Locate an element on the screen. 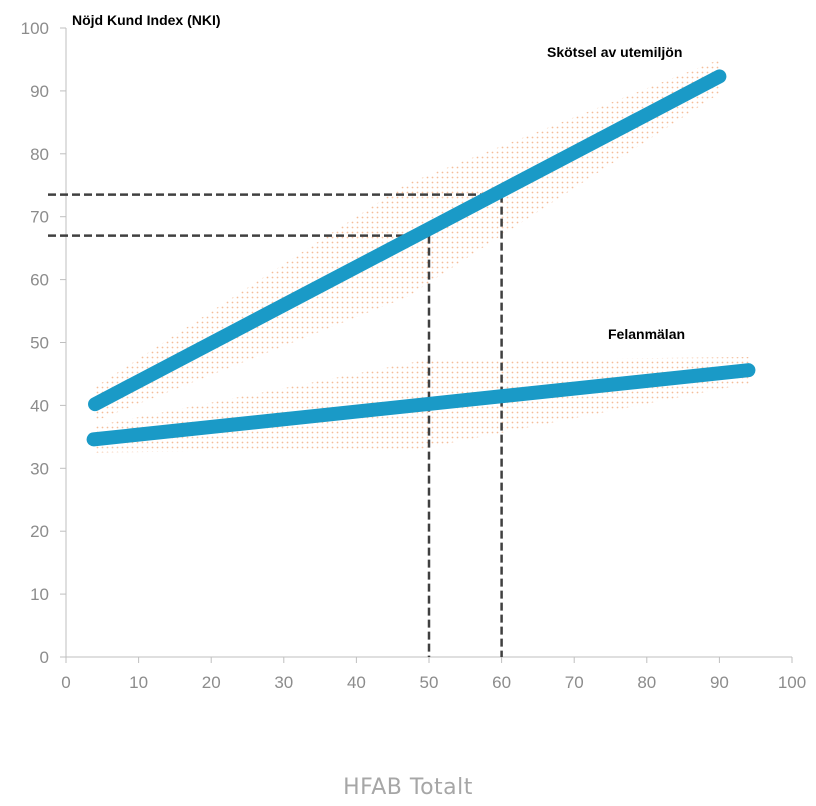  x-tick-label: 40 is located at coordinates (356, 682).